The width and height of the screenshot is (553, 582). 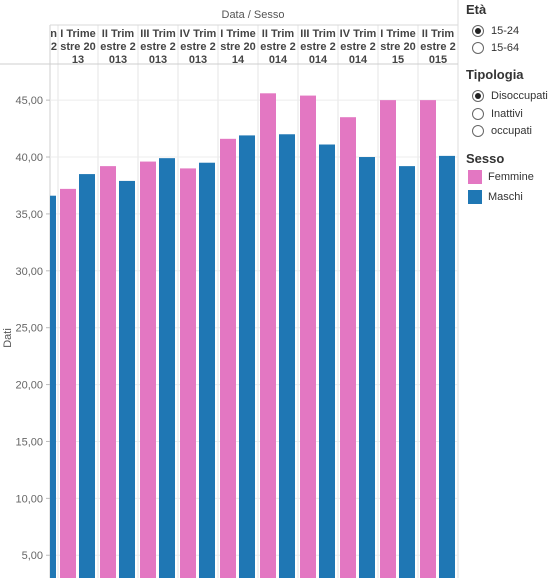 I want to click on eta-option-label: 15-64, so click(x=505, y=48).